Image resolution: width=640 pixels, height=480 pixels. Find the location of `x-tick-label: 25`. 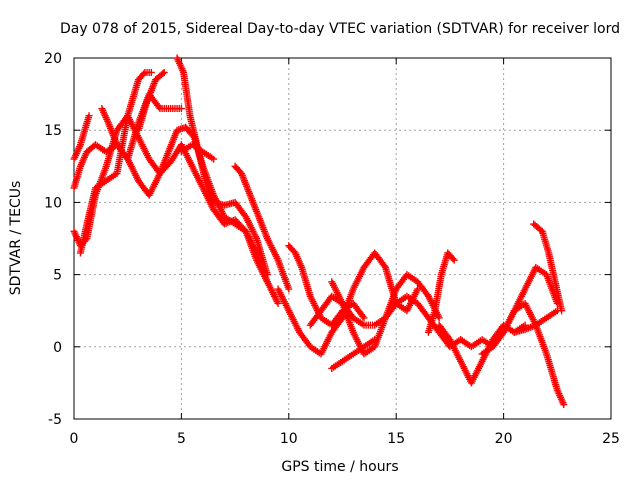

x-tick-label: 25 is located at coordinates (611, 439).